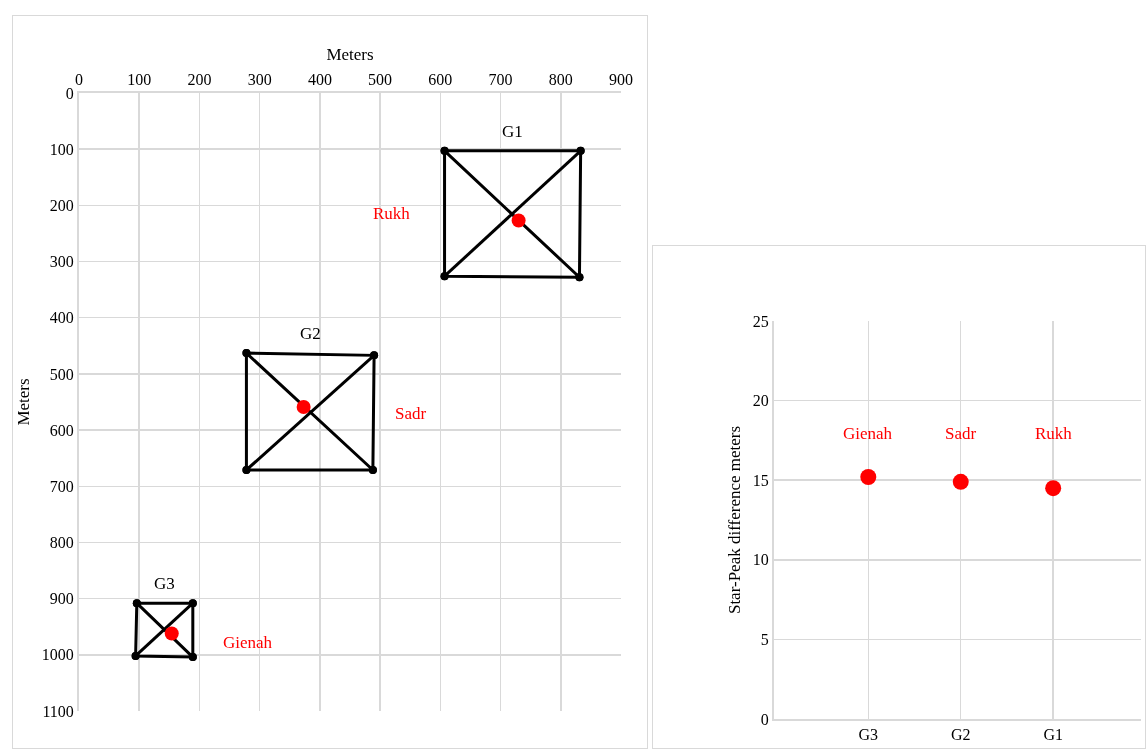  Describe the element at coordinates (139, 79) in the screenshot. I see `x-tick-label: 100` at that location.